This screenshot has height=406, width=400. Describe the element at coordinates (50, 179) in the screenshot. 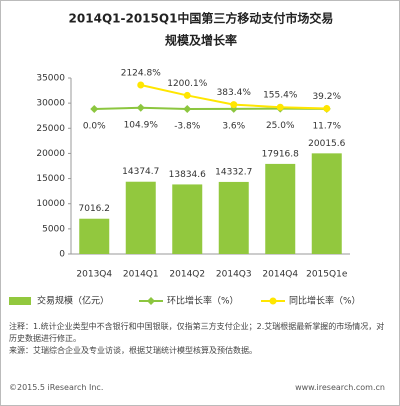

I see `y-tick-label: 15000` at that location.